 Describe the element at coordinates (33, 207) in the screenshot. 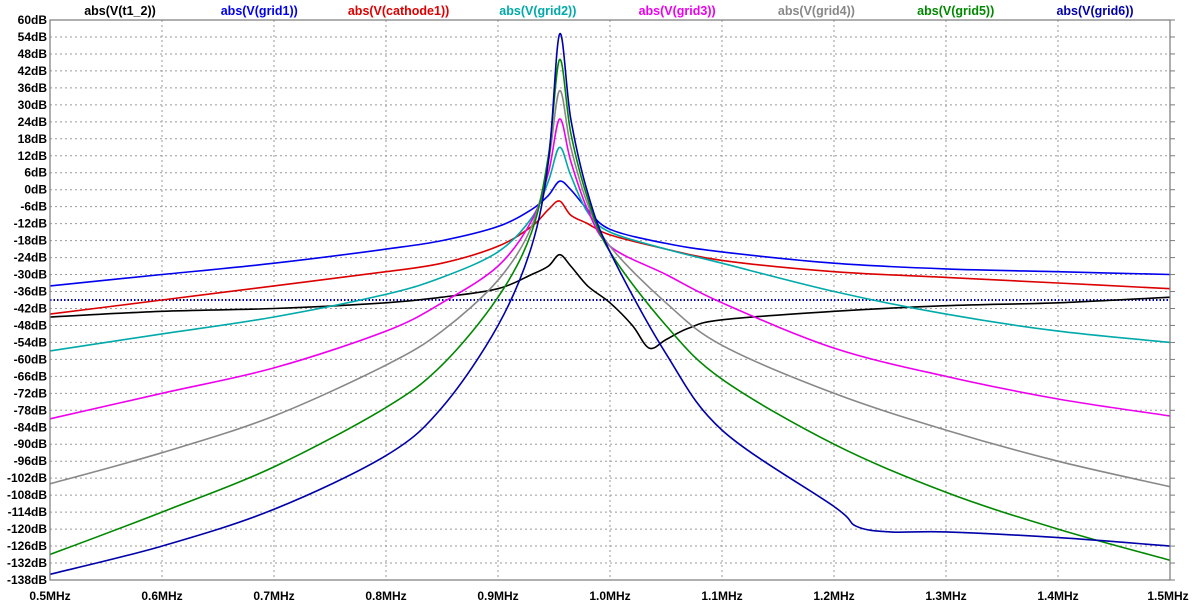

I see `y-tick-label: -6dB` at that location.